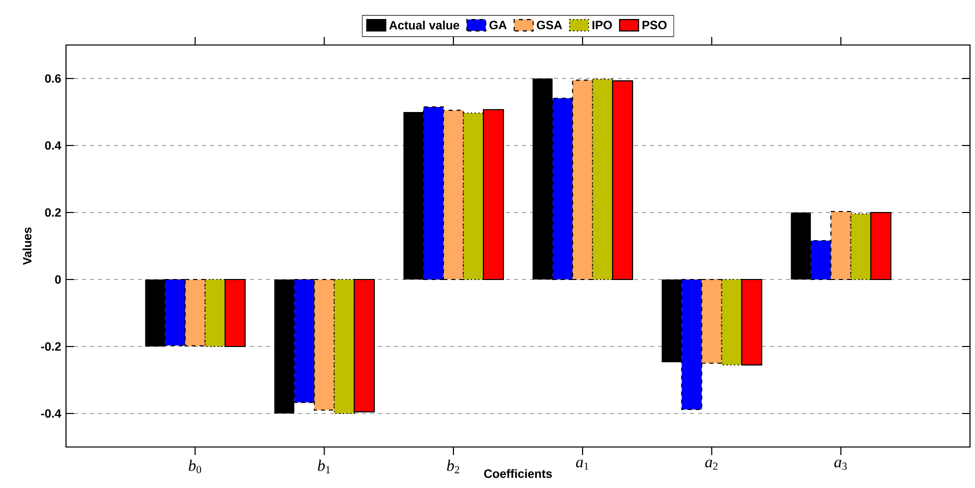  Describe the element at coordinates (53, 212) in the screenshot. I see `y-tick-label: 0.2` at that location.